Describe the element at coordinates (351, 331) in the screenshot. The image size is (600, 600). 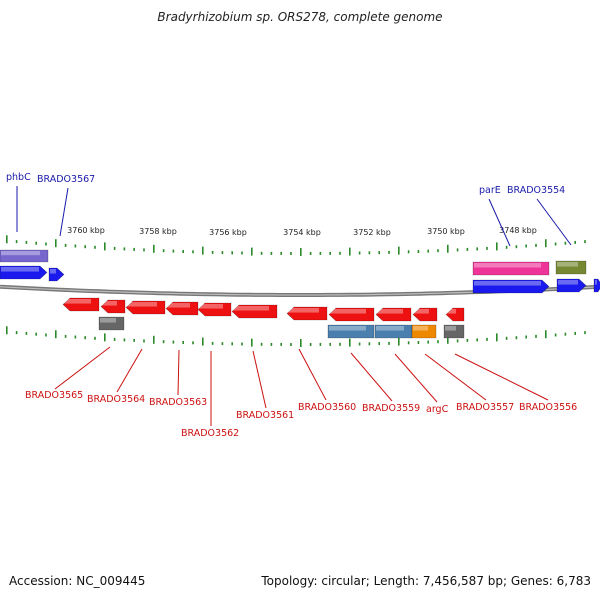
I see `feature-domain-steelblue` at that location.